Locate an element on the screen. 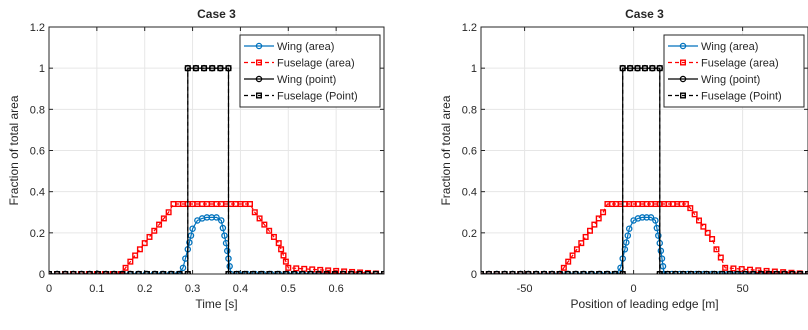 The width and height of the screenshot is (808, 330). y-tick-label: 1 is located at coordinates (474, 69).